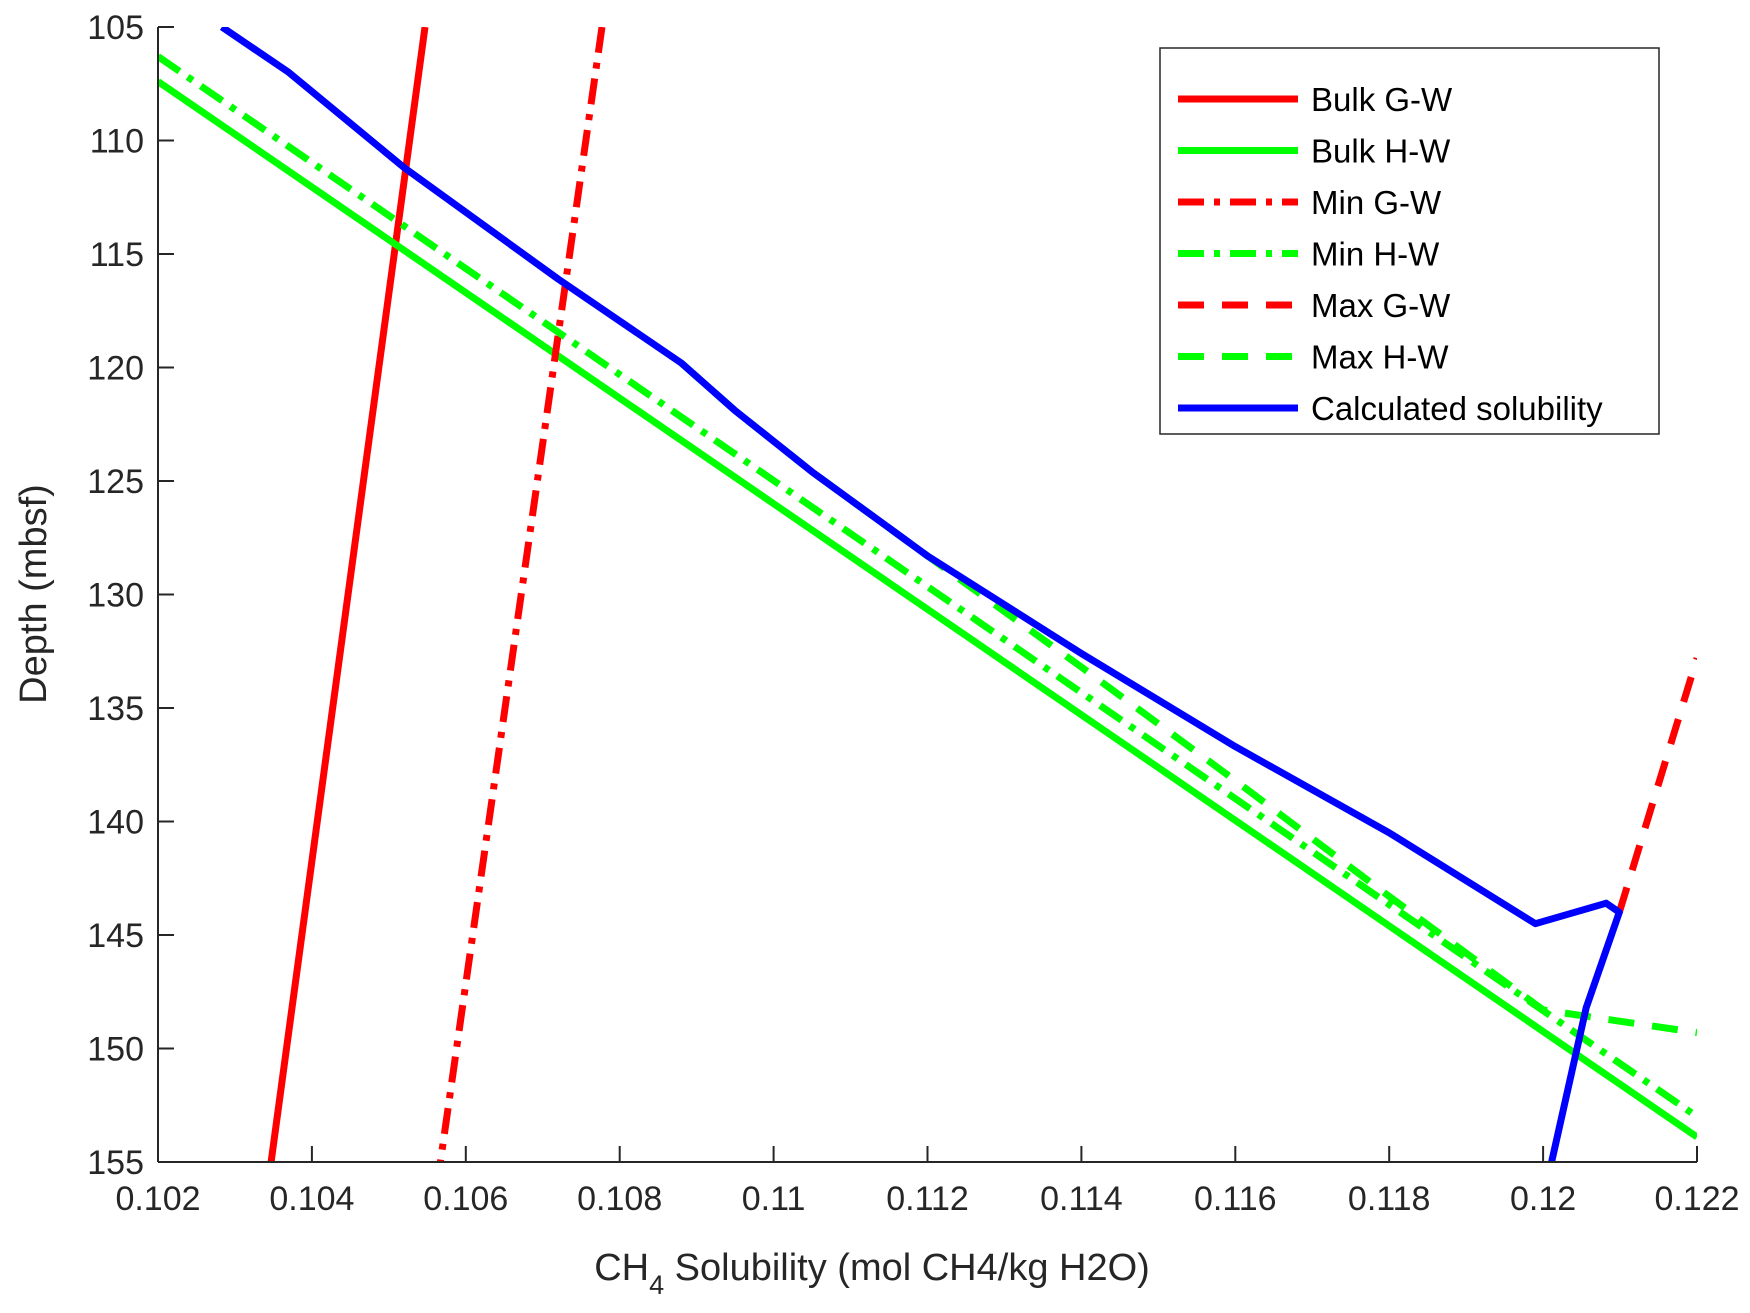 The image size is (1750, 1313). Describe the element at coordinates (1543, 1199) in the screenshot. I see `x-tick-label: 0.12` at that location.